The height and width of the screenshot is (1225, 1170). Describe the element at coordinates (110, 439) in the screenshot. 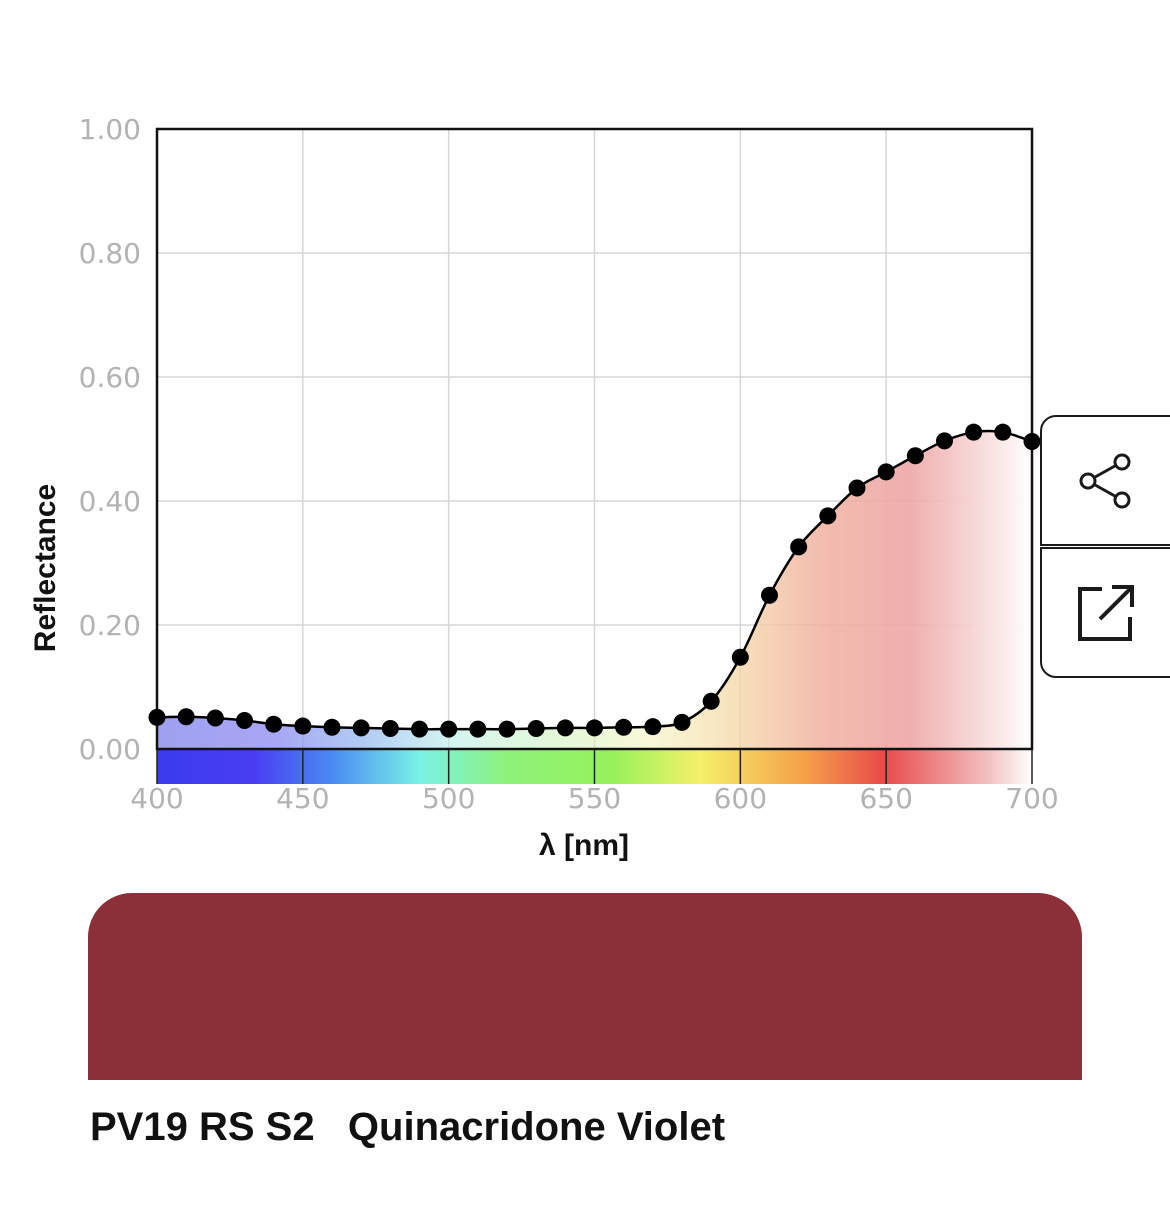

I see `y-axis-ticks: 0.00 0.20 0.40 0.60 0.80 1.00` at that location.